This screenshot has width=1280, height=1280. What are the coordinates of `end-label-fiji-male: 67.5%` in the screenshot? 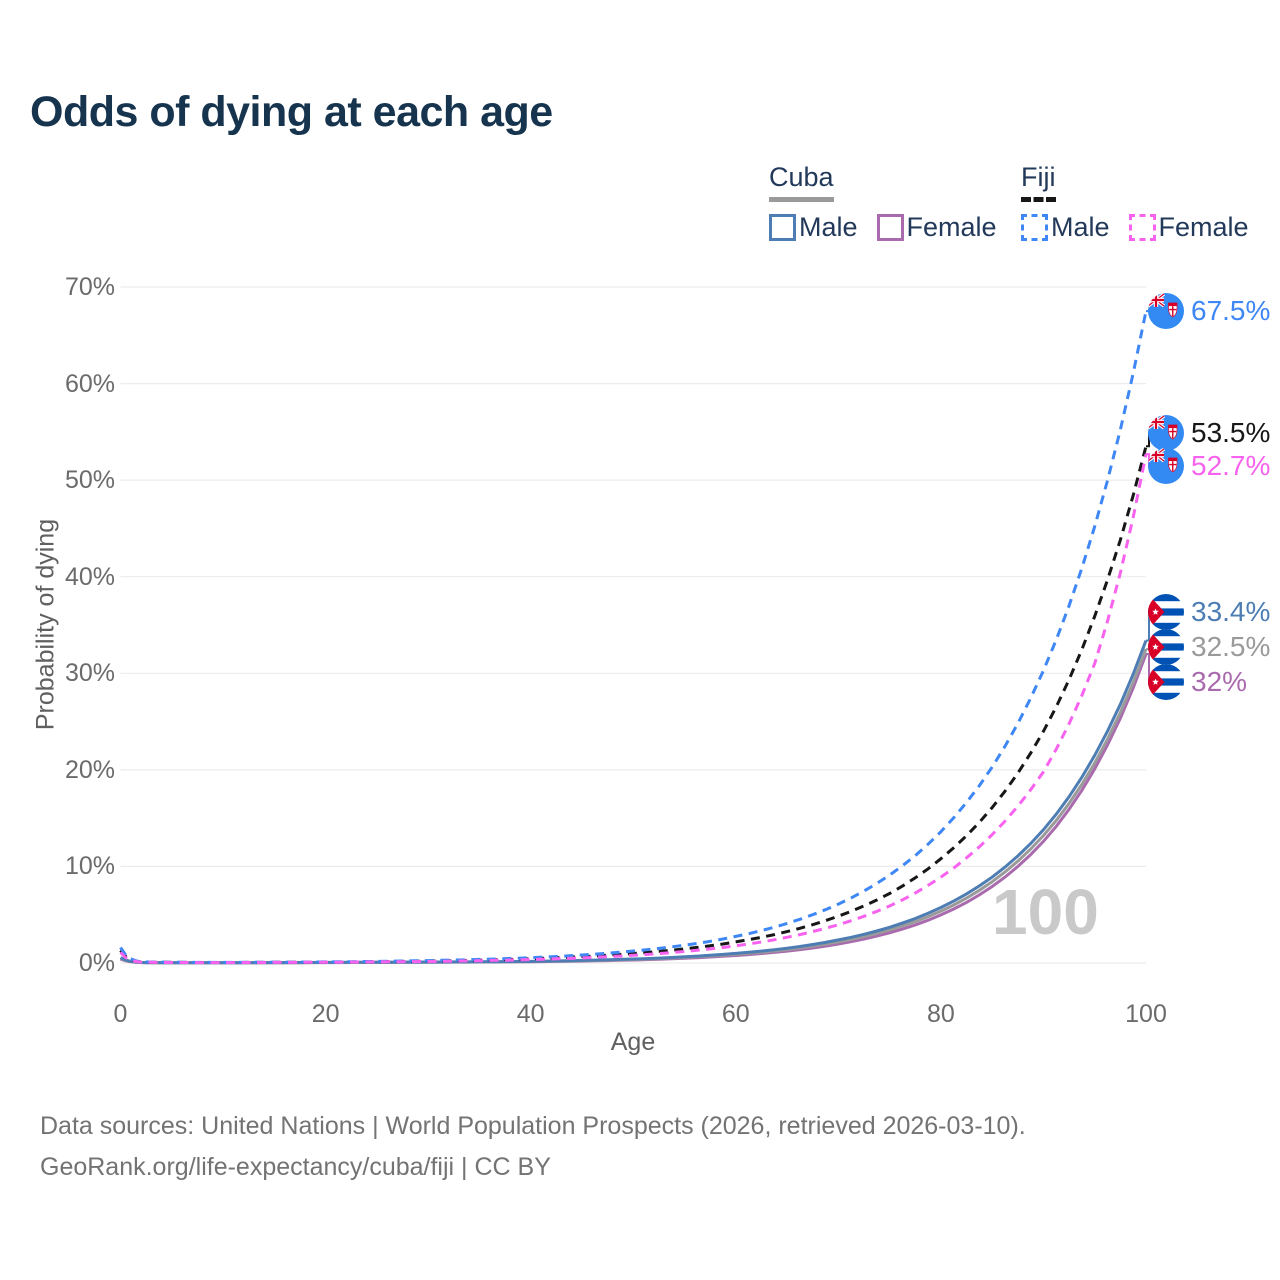 It's located at (1209, 311).